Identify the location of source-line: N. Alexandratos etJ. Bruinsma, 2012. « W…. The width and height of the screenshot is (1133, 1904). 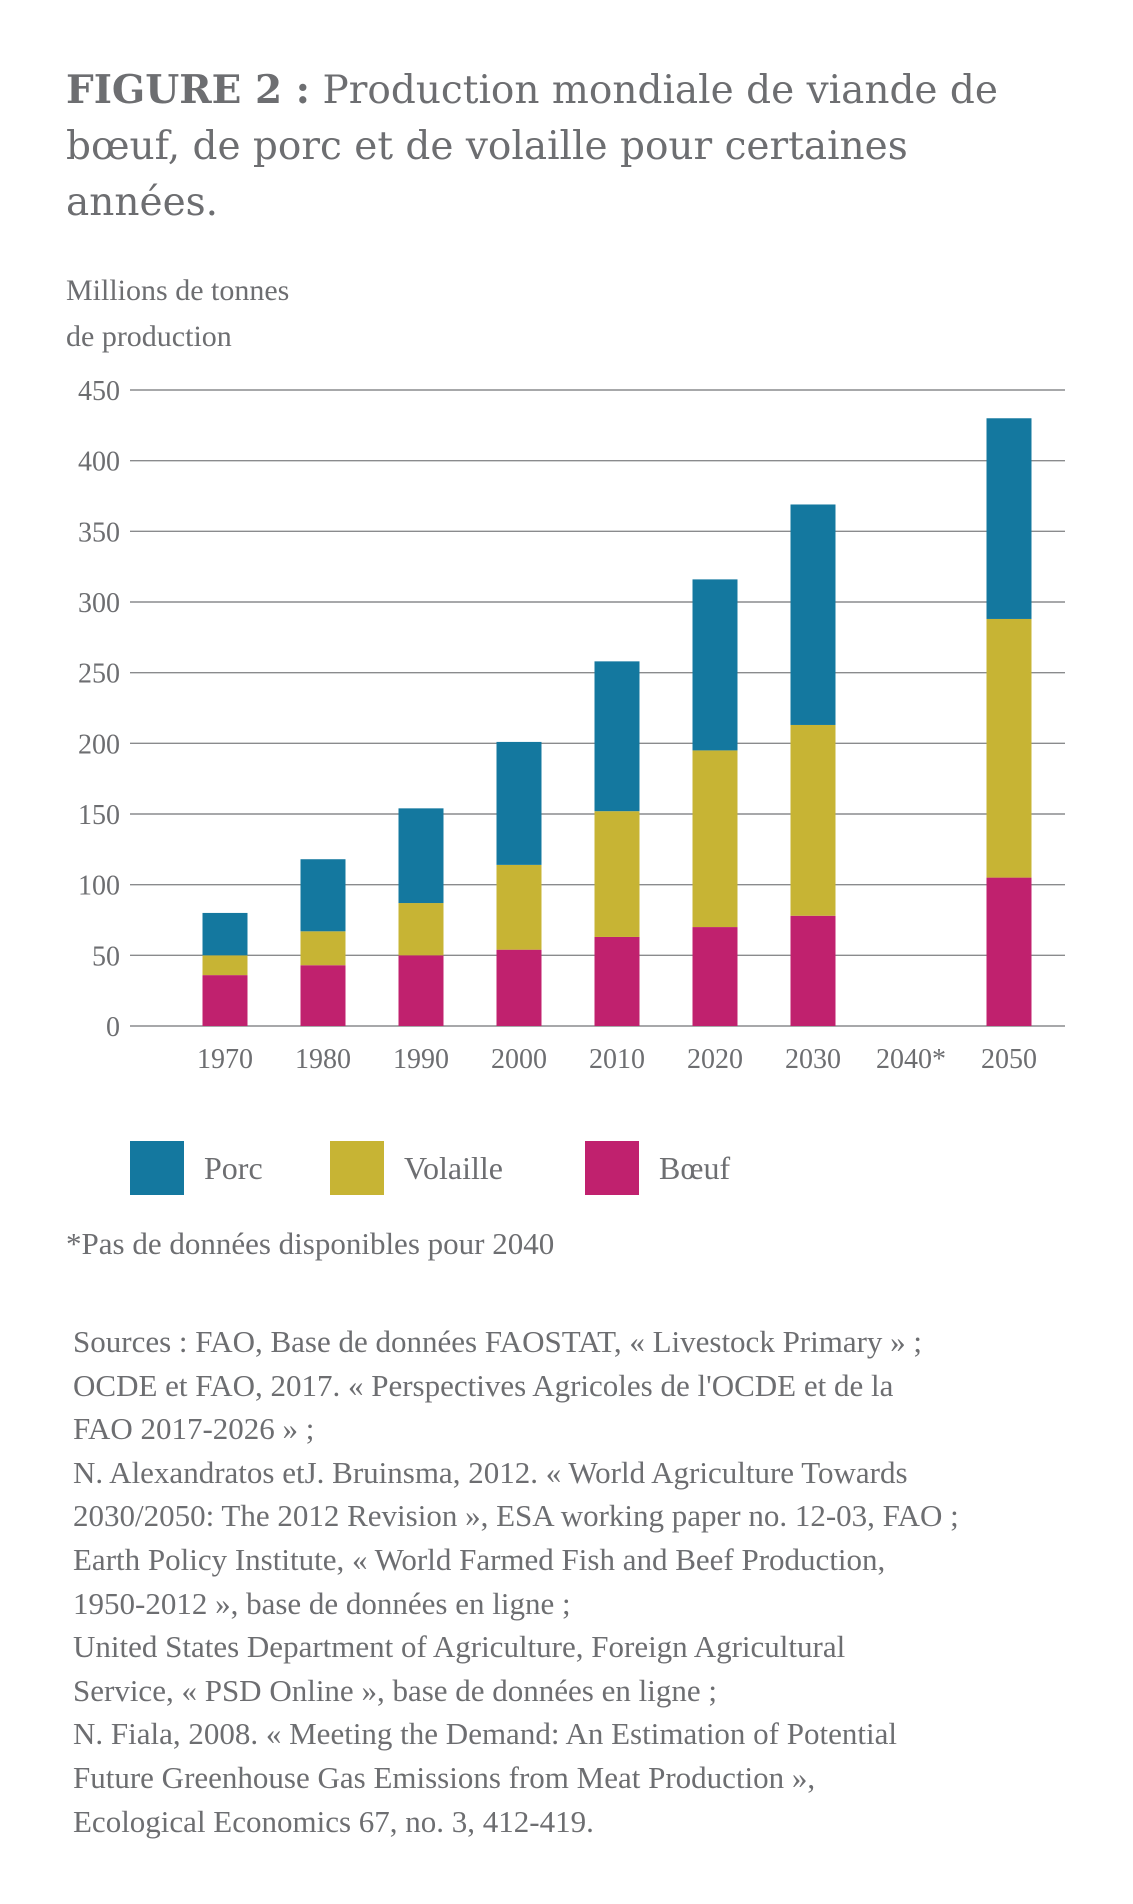
(490, 1472).